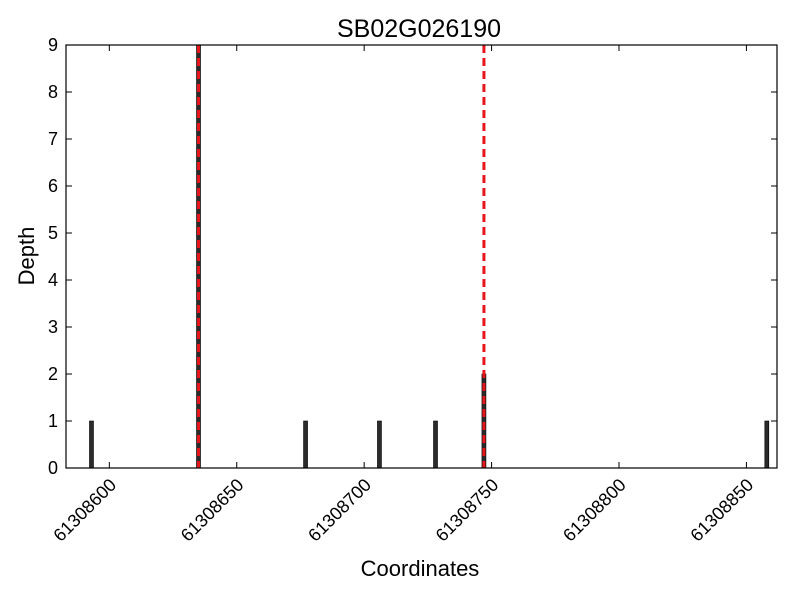 The image size is (800, 600). Describe the element at coordinates (420, 568) in the screenshot. I see `x-axis-label: Coordinates` at that location.